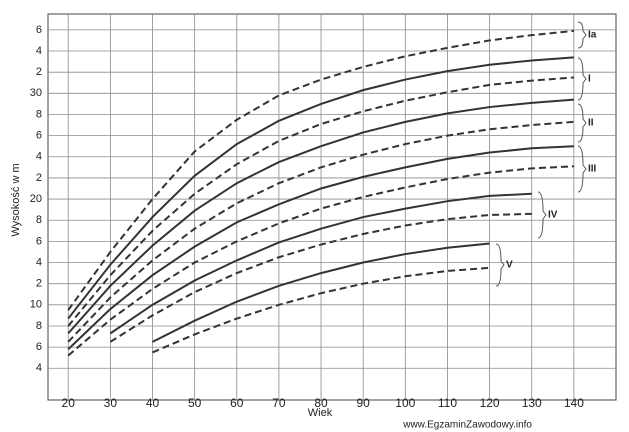 The image size is (629, 432). I want to click on x-tick-label: 20, so click(69, 403).